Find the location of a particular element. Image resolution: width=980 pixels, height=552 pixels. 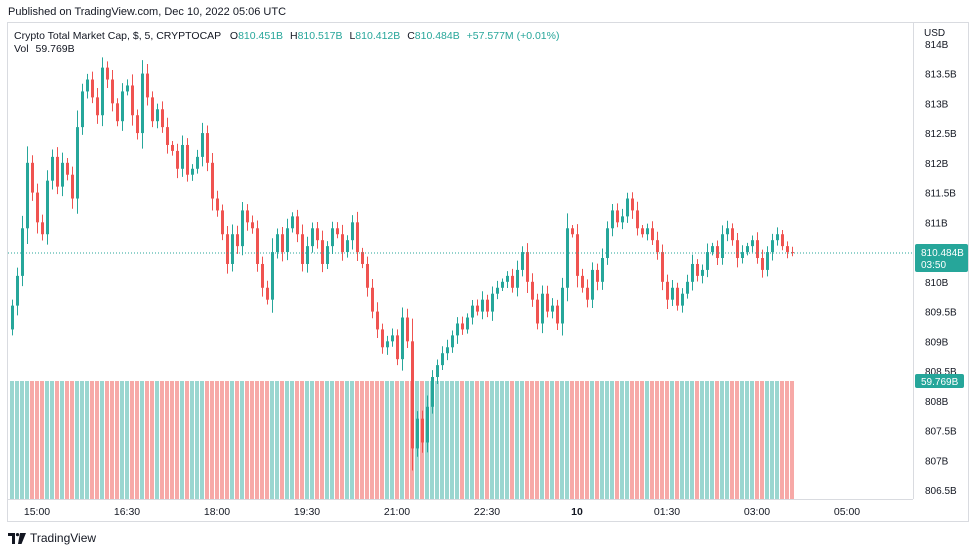

y-tick-label: 806.5B is located at coordinates (941, 491).